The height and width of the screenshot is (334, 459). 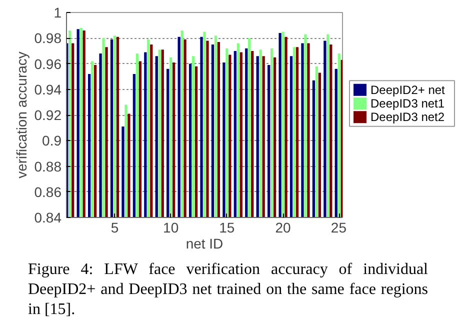 I want to click on x-tick-label: 20, so click(x=283, y=228).